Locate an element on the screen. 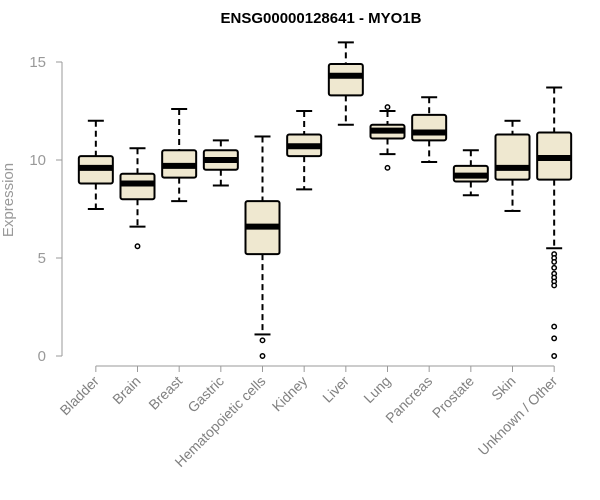  box-gastric is located at coordinates (220, 163).